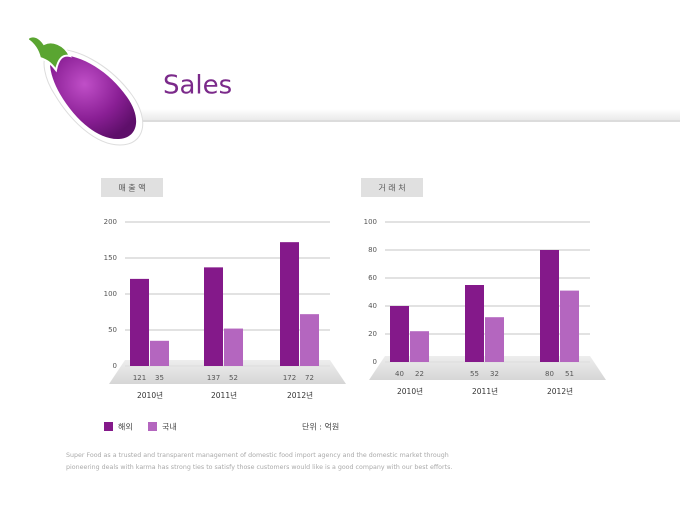 Image resolution: width=680 pixels, height=510 pixels. What do you see at coordinates (494, 374) in the screenshot?
I see `data-label: 32` at bounding box center [494, 374].